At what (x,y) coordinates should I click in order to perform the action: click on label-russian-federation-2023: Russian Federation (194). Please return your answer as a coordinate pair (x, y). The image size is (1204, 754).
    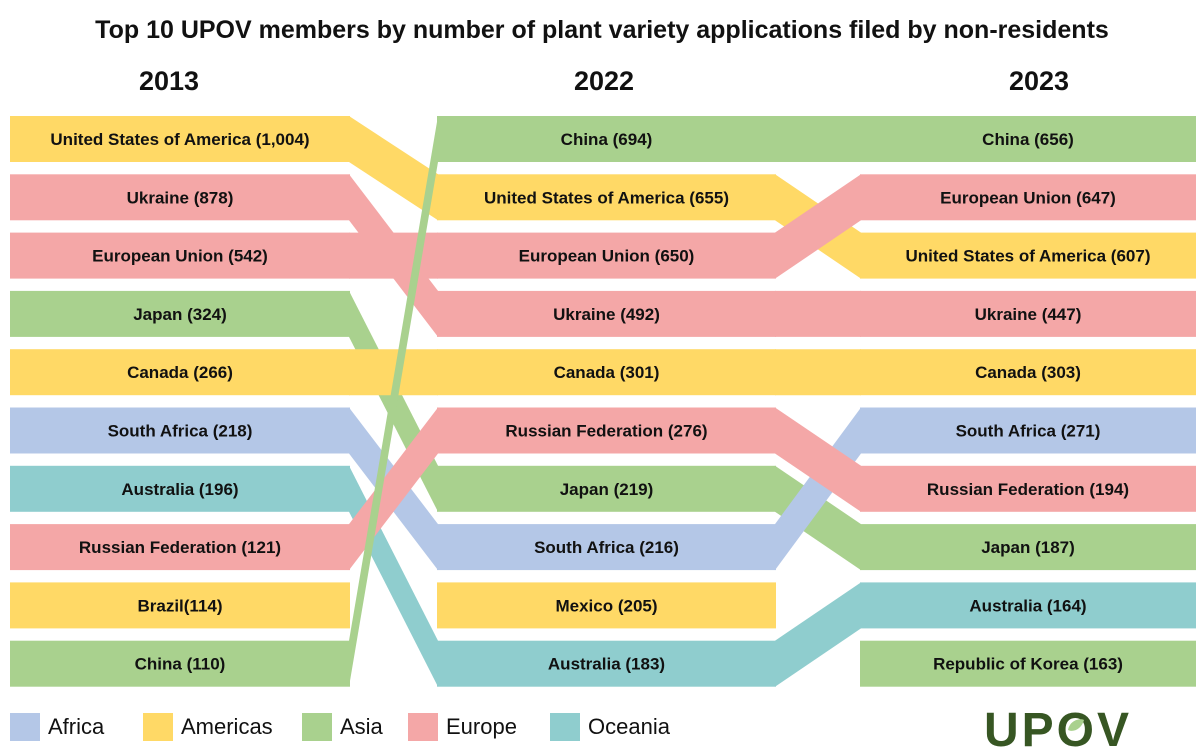
    Looking at the image, I should click on (1028, 489).